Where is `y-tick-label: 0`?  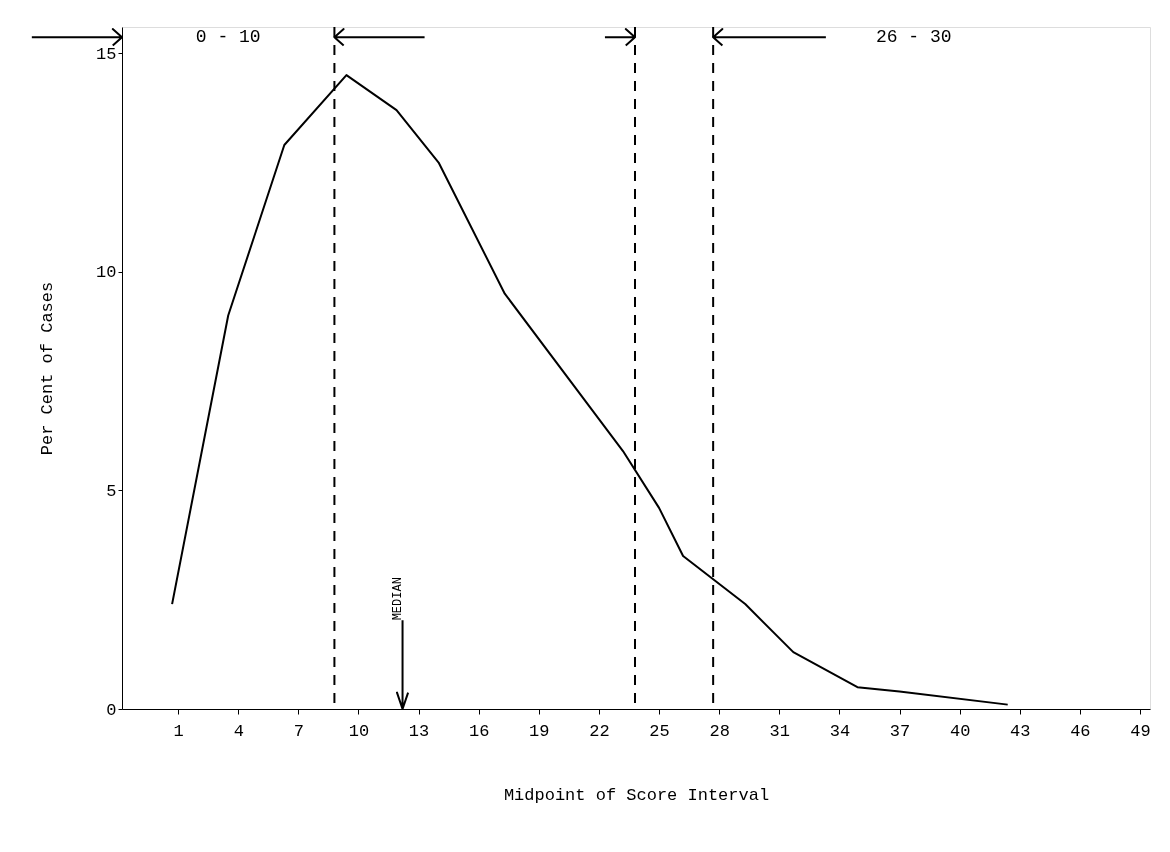
y-tick-label: 0 is located at coordinates (111, 710).